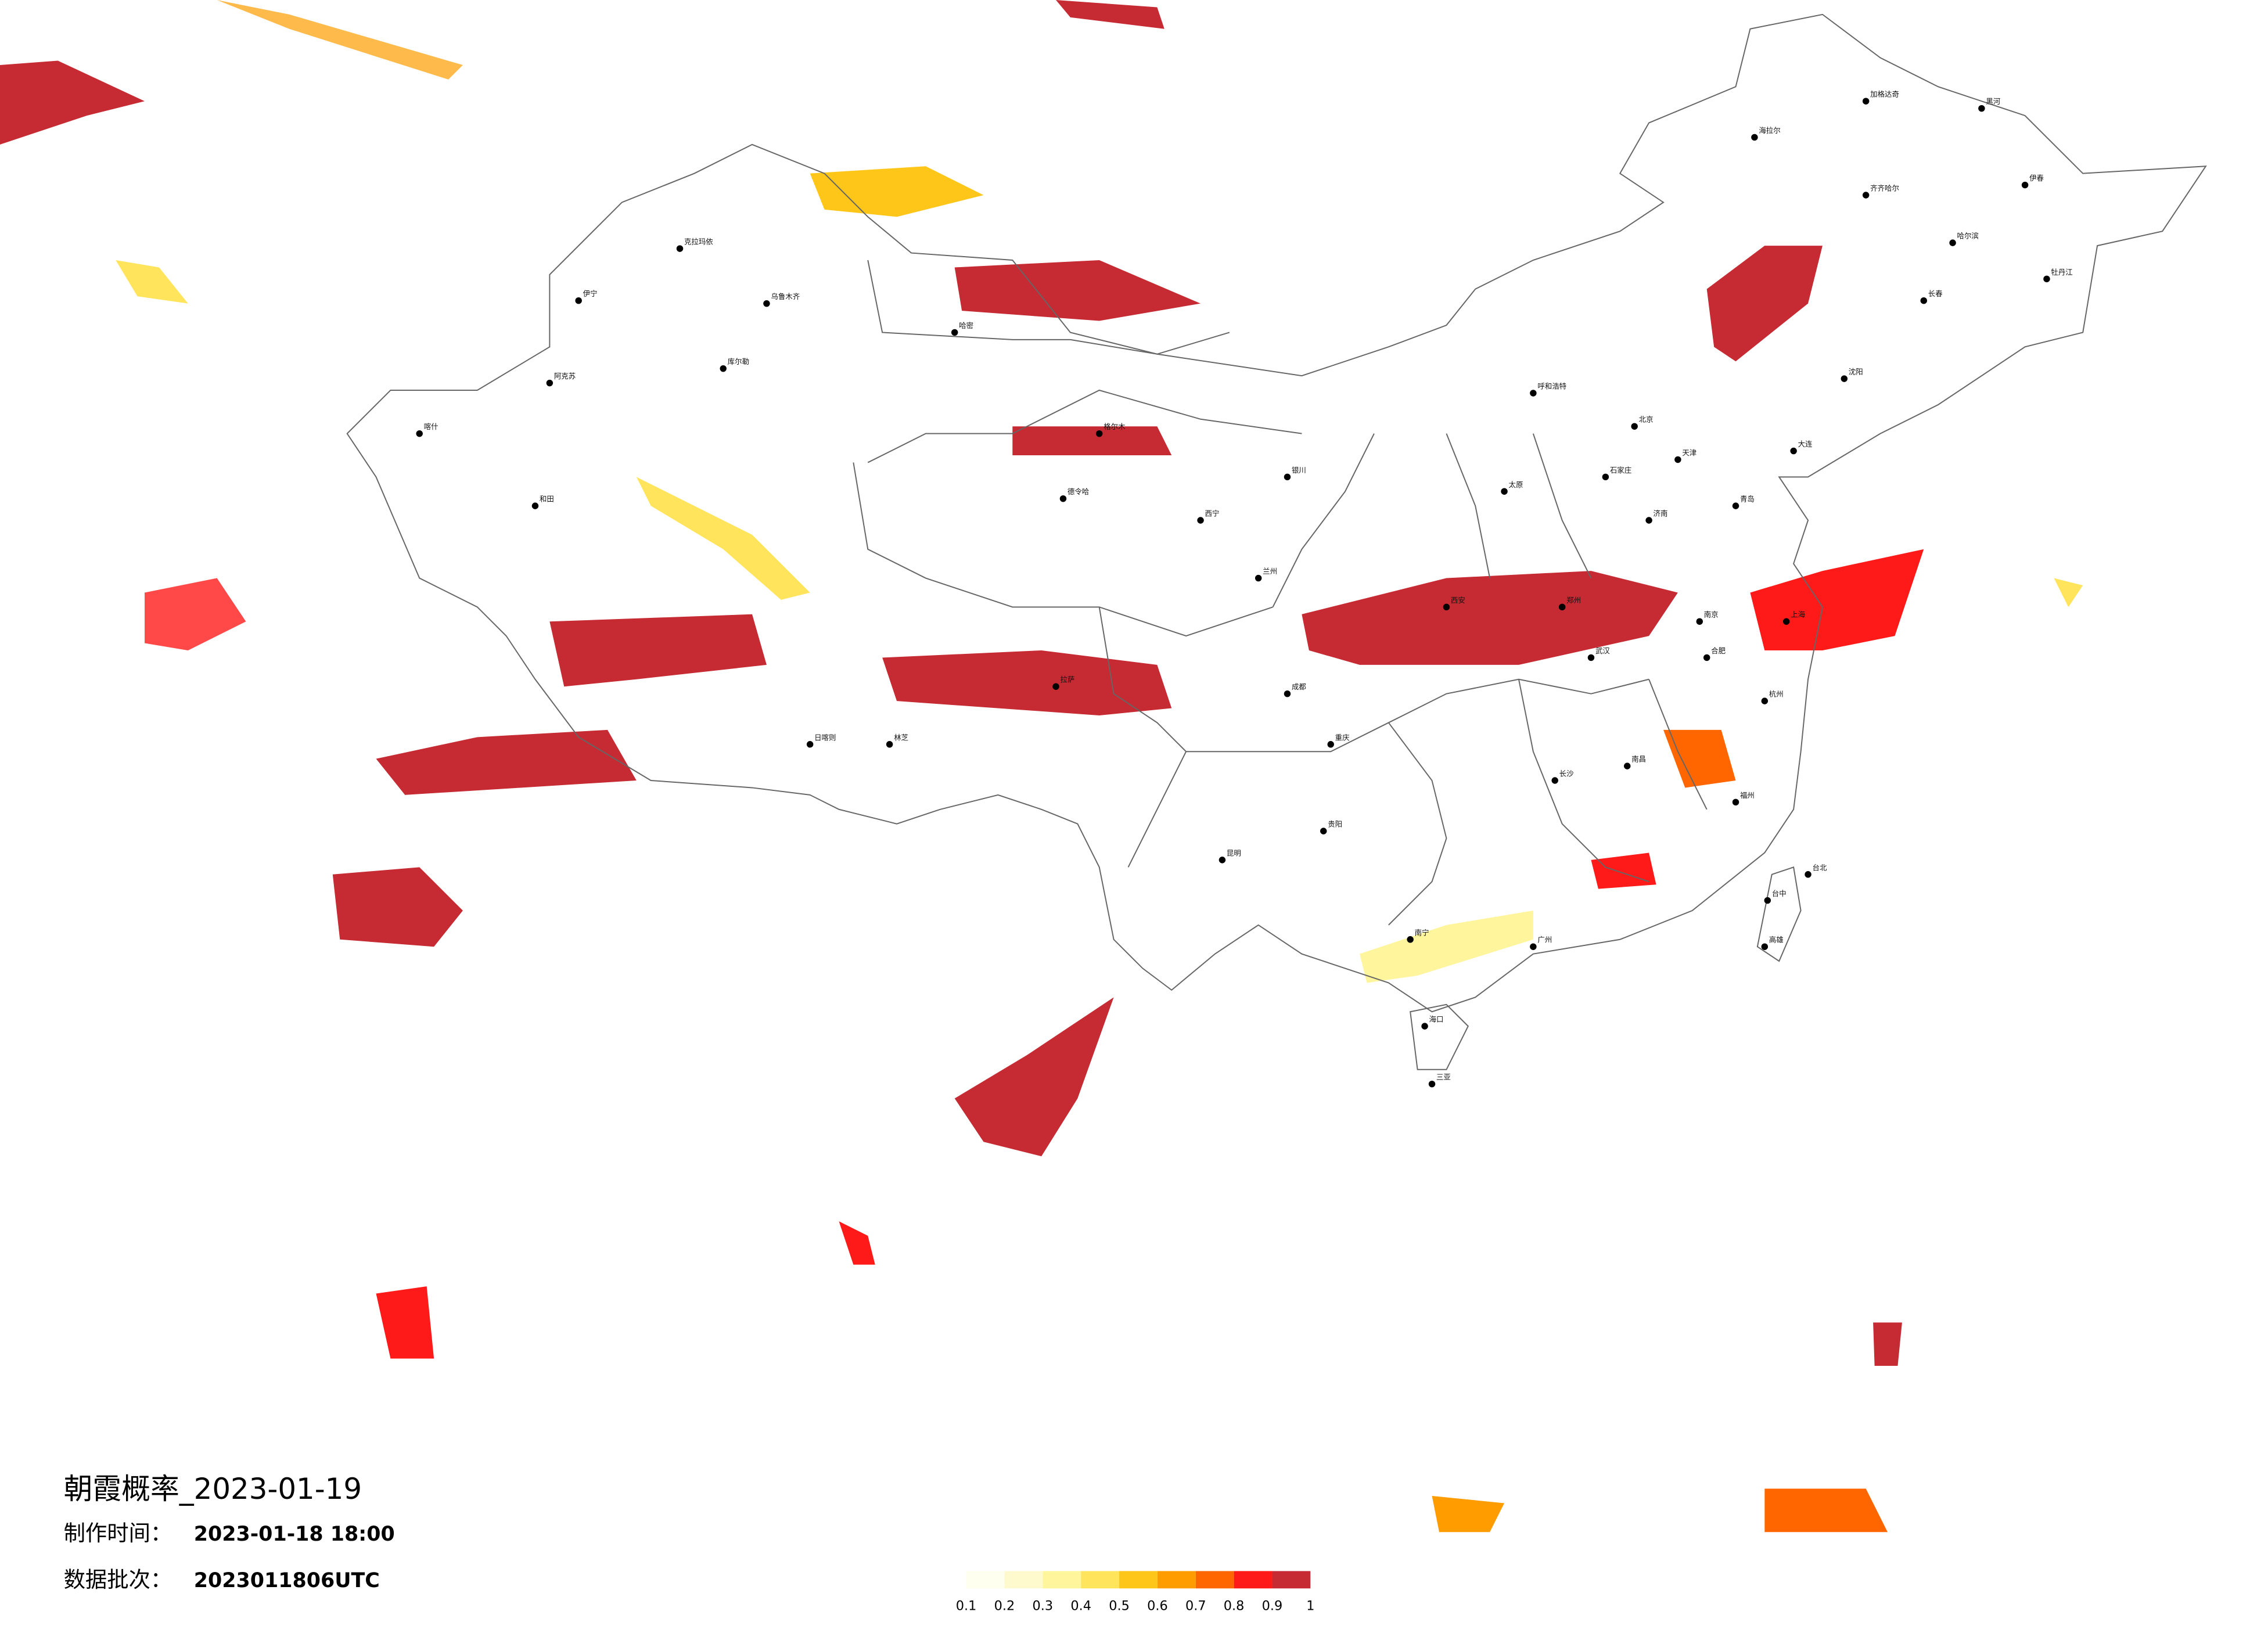 The width and height of the screenshot is (2268, 1626). Describe the element at coordinates (287, 1581) in the screenshot. I see `batch: 2023011806UTC` at that location.